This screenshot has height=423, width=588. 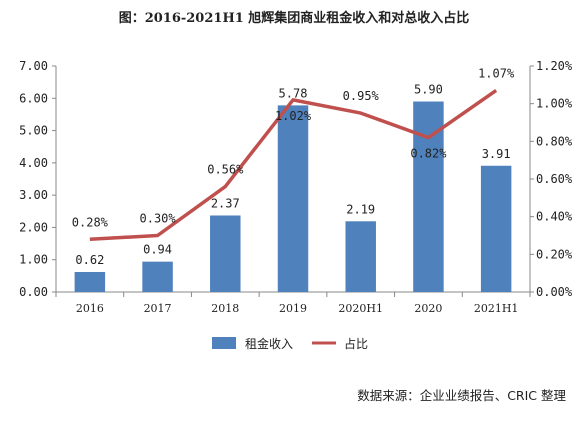 I want to click on line-value-label: 1.02%, so click(x=293, y=116).